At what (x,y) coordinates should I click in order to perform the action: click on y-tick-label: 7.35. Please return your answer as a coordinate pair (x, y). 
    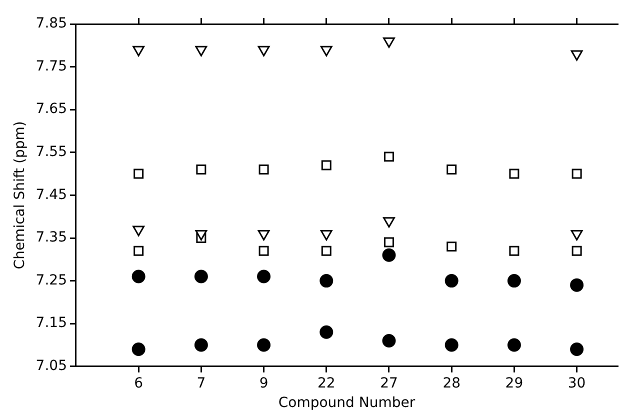
    Looking at the image, I should click on (51, 238).